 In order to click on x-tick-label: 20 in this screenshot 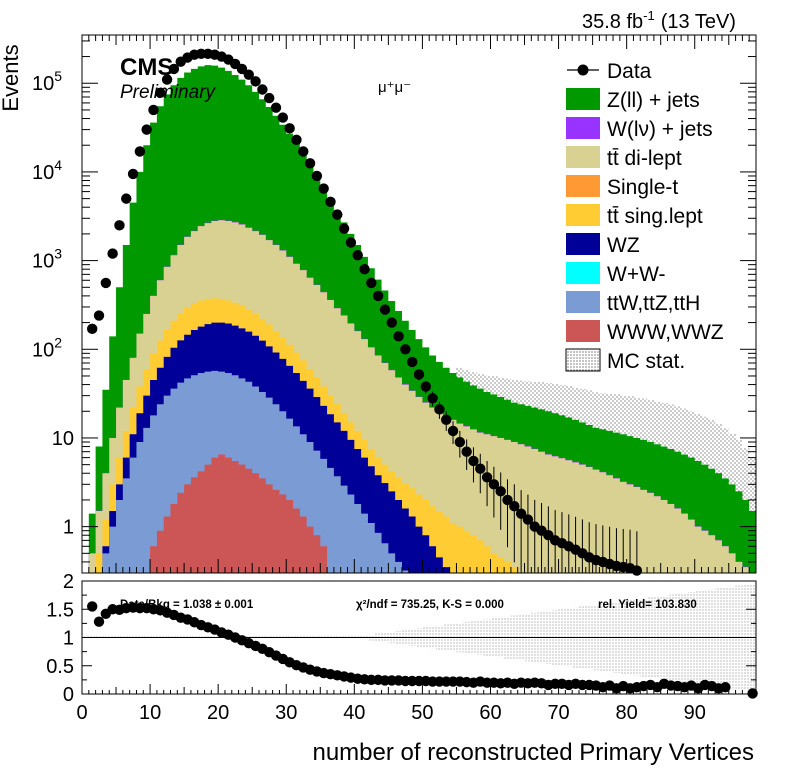, I will do `click(218, 713)`.